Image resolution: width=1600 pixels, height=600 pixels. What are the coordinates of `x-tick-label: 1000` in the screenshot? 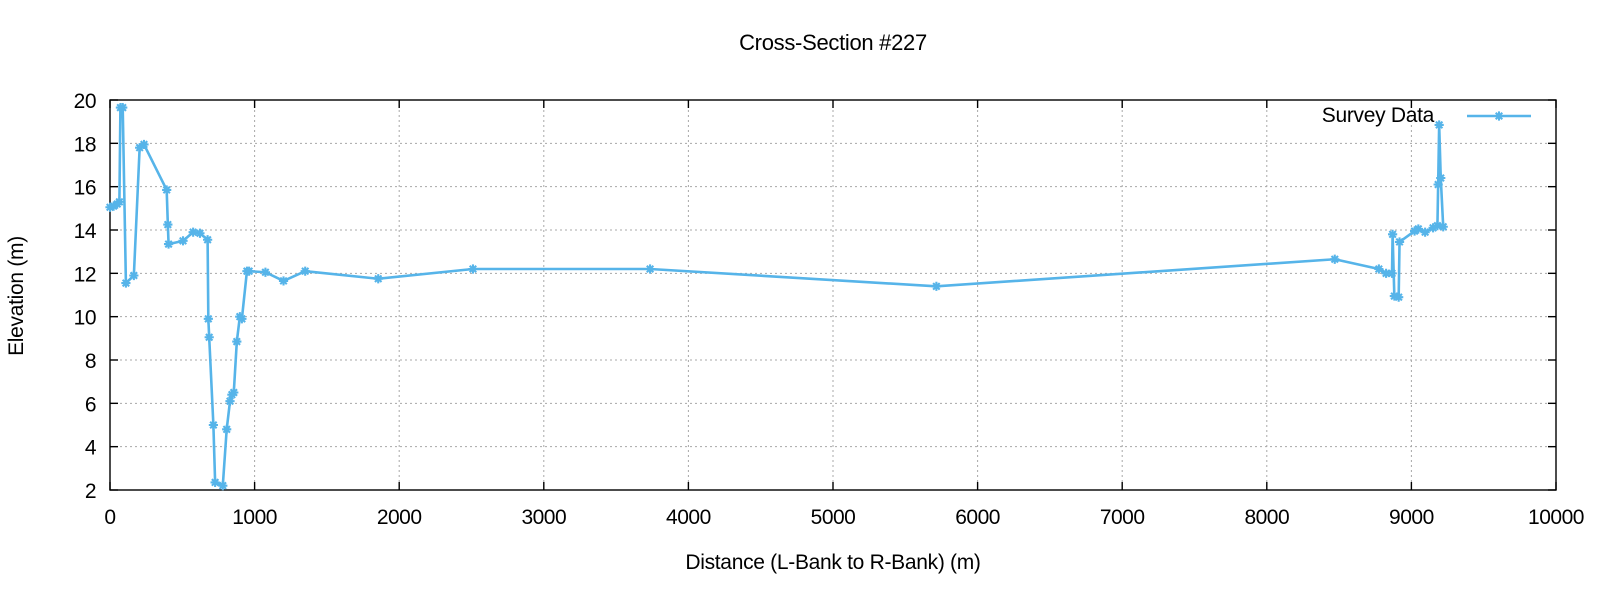 It's located at (254, 517).